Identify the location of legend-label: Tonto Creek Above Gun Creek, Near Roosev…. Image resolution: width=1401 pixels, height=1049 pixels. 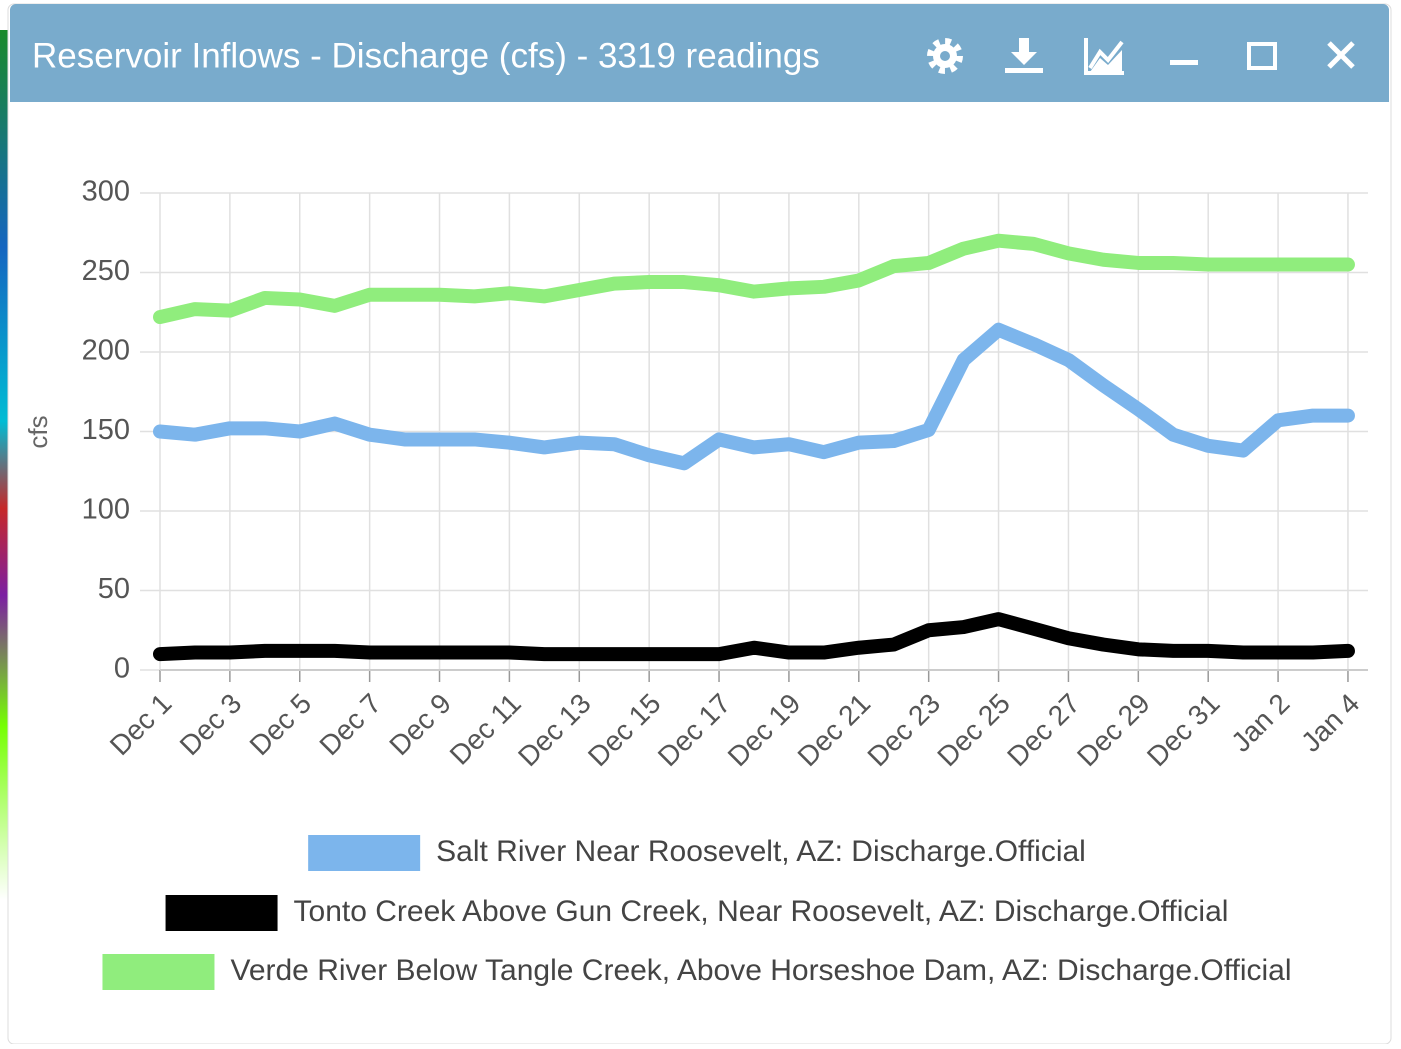
(761, 911).